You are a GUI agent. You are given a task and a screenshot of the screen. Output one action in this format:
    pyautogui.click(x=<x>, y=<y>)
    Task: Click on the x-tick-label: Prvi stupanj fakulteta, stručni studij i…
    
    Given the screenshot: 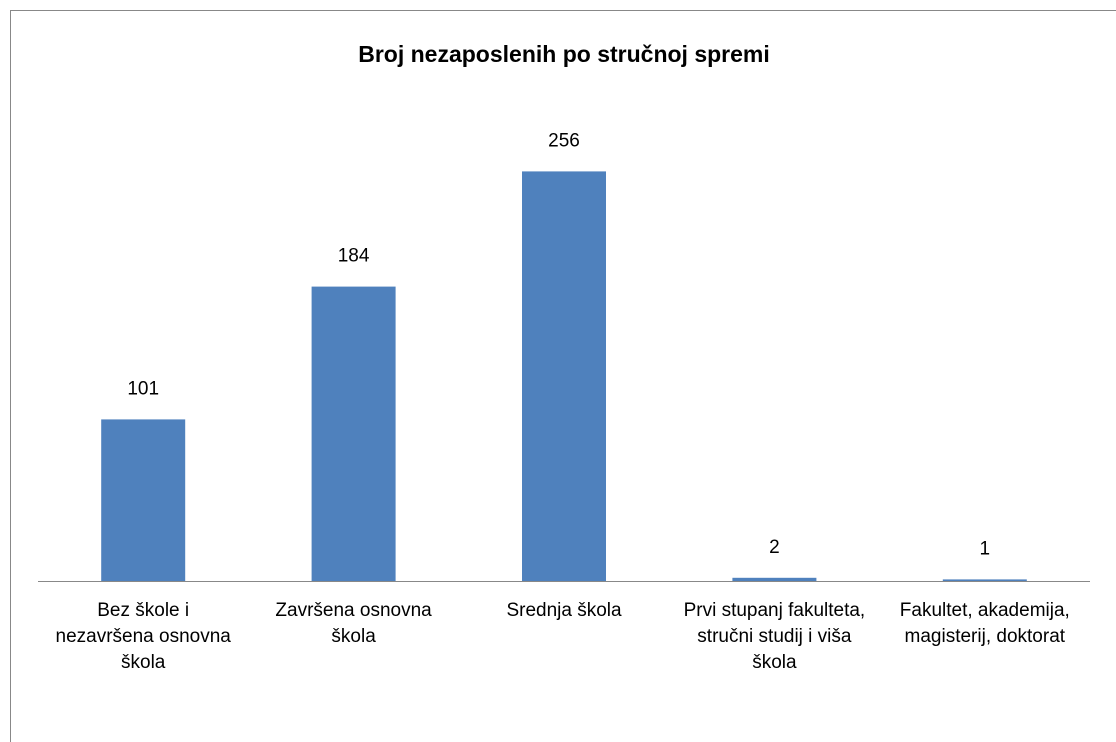 What is the action you would take?
    pyautogui.click(x=774, y=636)
    